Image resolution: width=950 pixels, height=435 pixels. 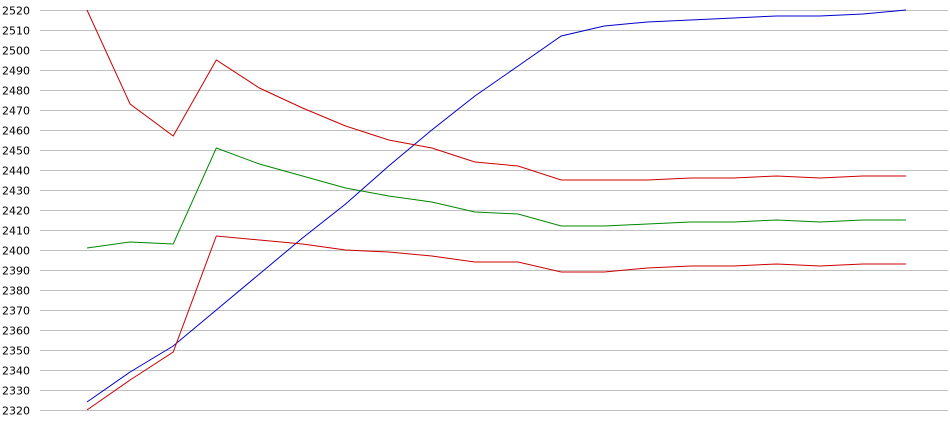 What do you see at coordinates (16, 171) in the screenshot?
I see `y-tick-label: 2440` at bounding box center [16, 171].